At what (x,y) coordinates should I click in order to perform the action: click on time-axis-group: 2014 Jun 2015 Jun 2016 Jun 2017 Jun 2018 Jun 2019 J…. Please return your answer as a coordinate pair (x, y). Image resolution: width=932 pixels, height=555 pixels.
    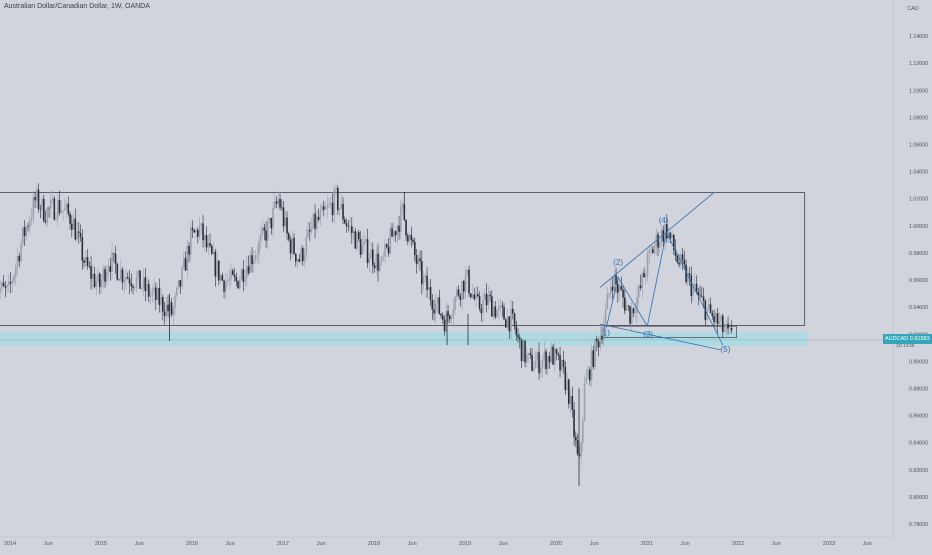
    Looking at the image, I should click on (446, 541).